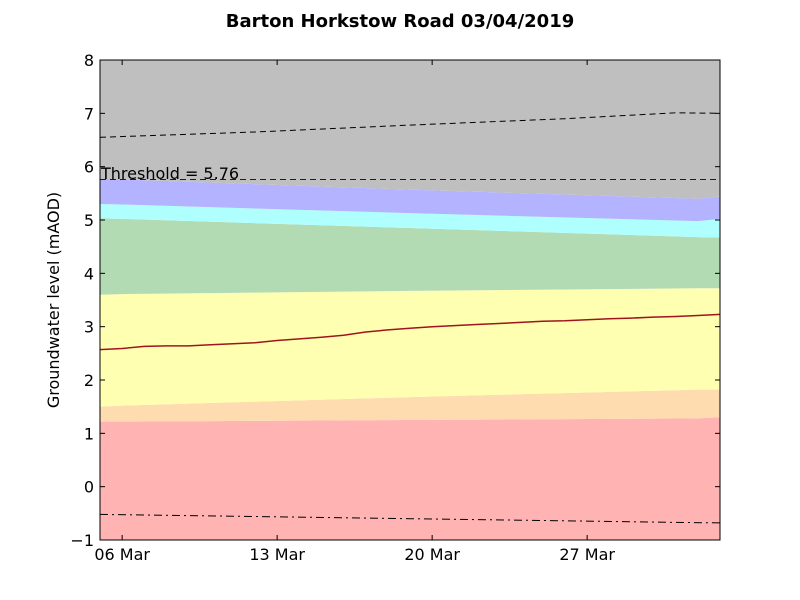 The image size is (800, 600). I want to click on y-tick-label: 4, so click(89, 273).